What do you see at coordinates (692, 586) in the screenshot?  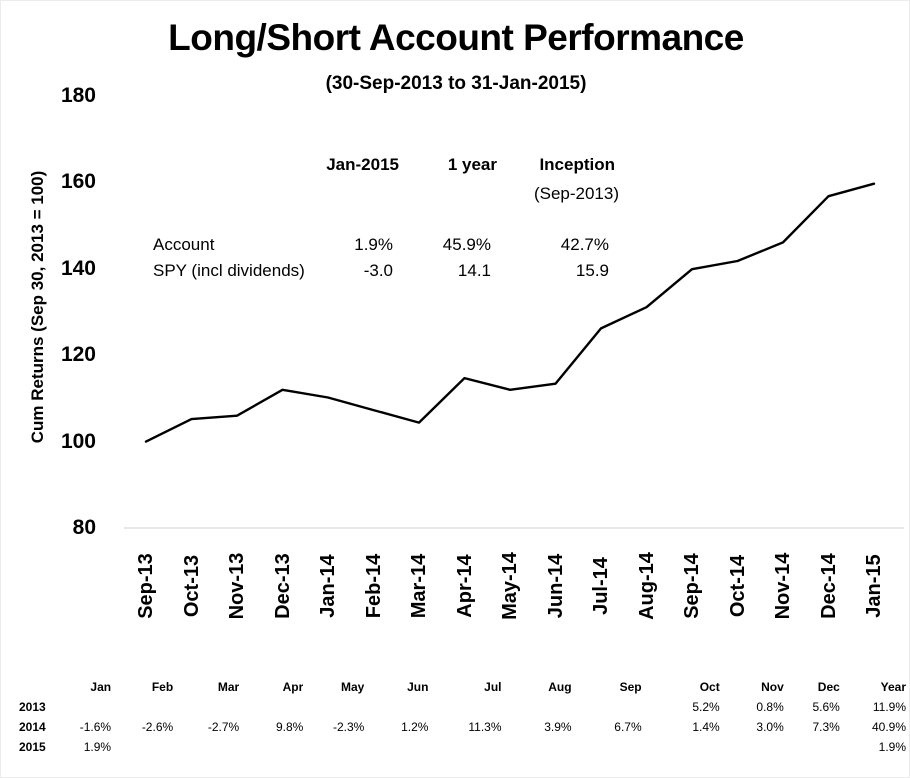 I see `x-tick-label: Sep-14` at bounding box center [692, 586].